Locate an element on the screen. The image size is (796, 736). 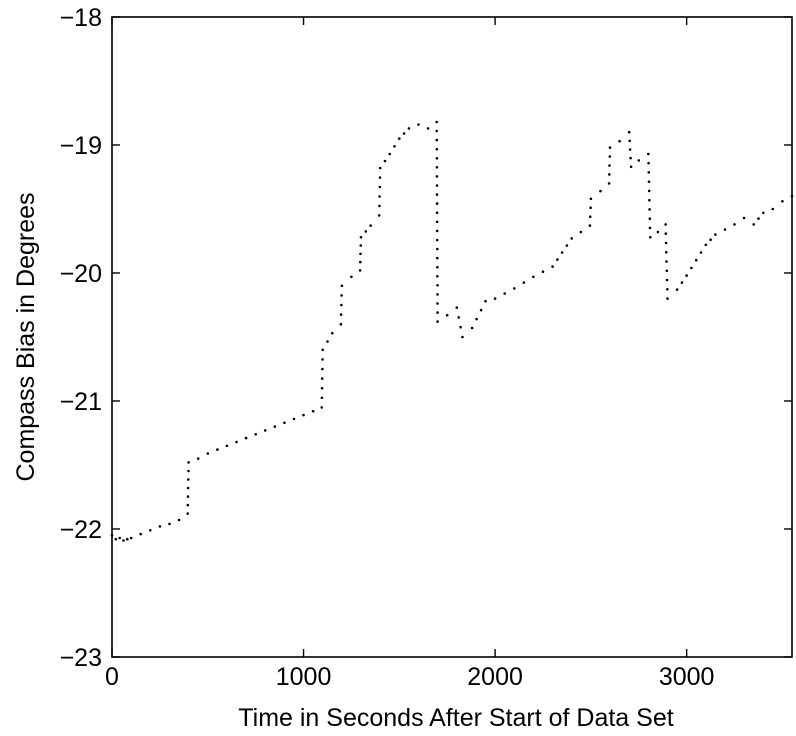
y-tick-label: −23 is located at coordinates (81, 658).